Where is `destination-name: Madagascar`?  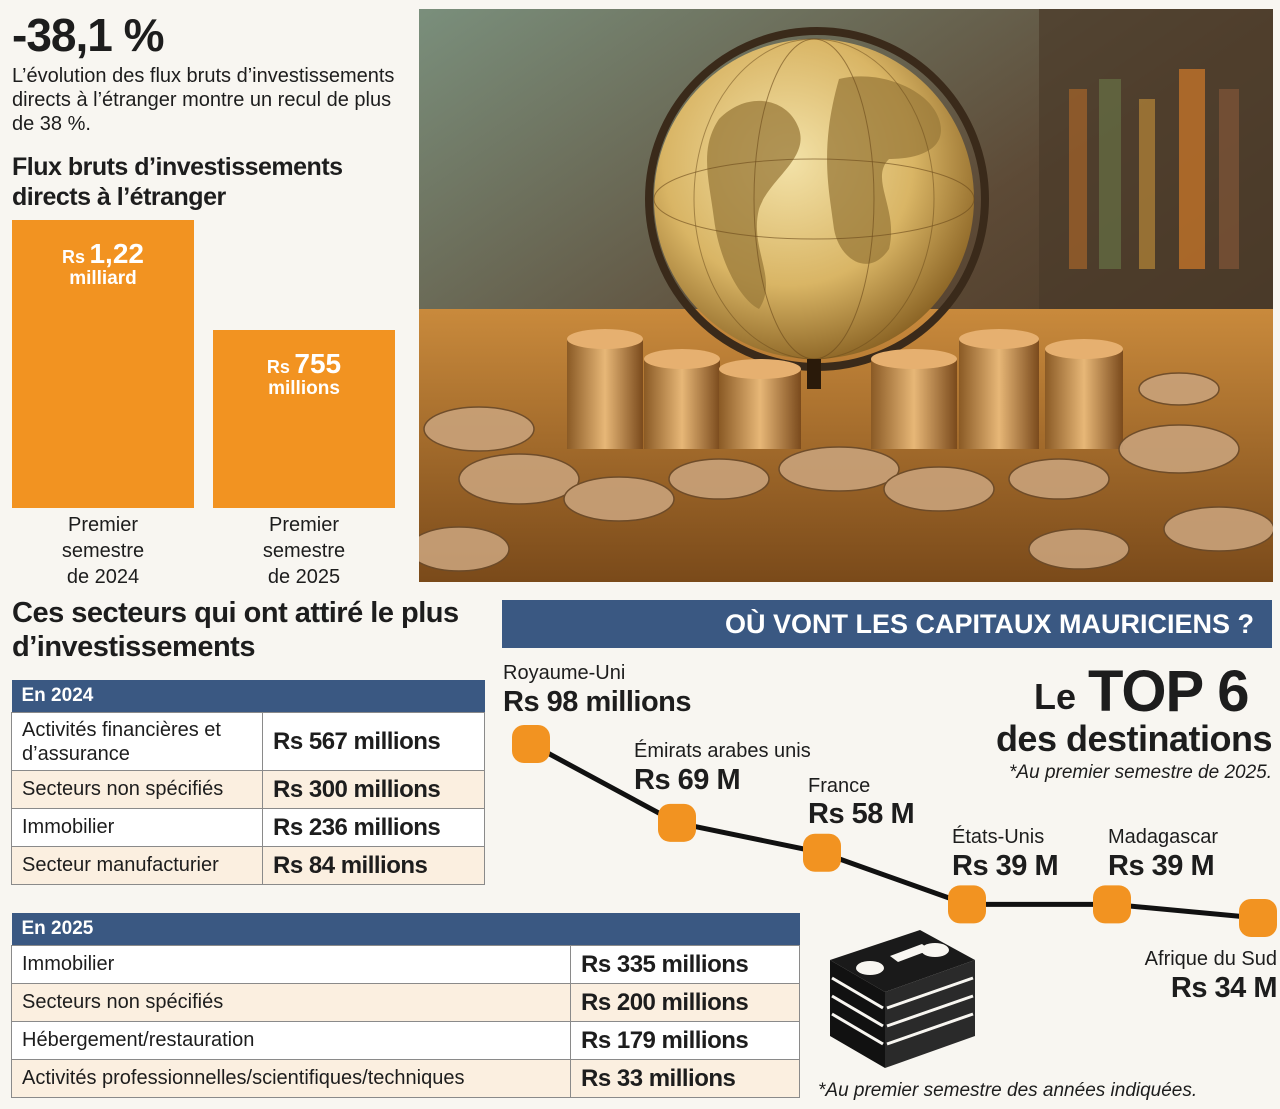
destination-name: Madagascar is located at coordinates (1163, 837).